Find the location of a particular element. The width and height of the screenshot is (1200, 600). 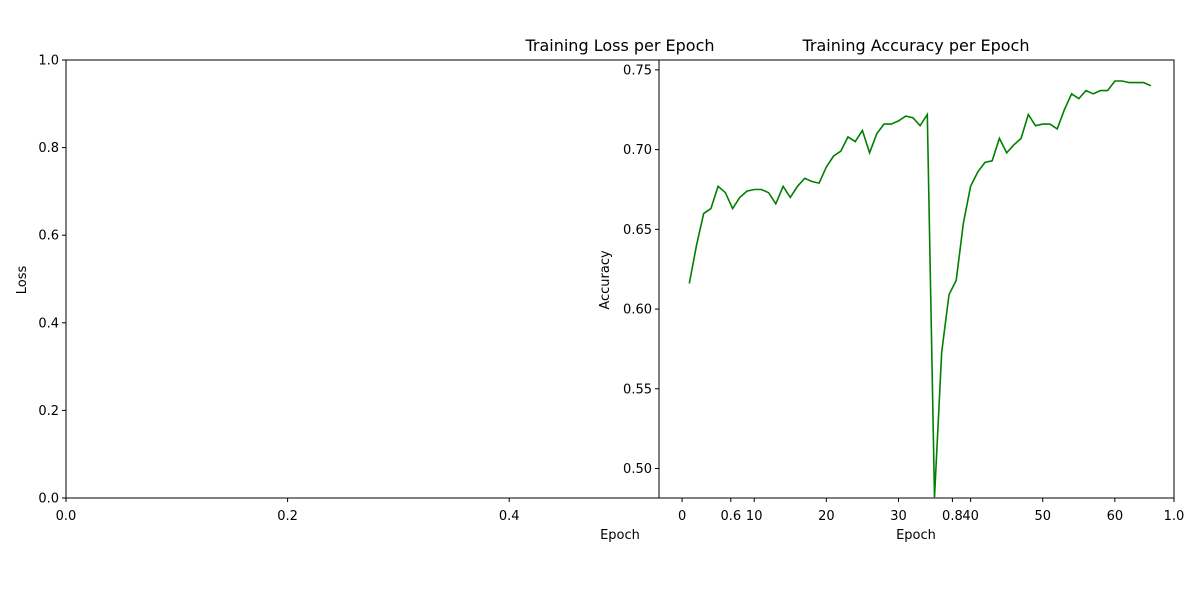

loss-x-ticks: 0.0 0.2 0.4 0.6 0.8 1.0 is located at coordinates (620, 511).